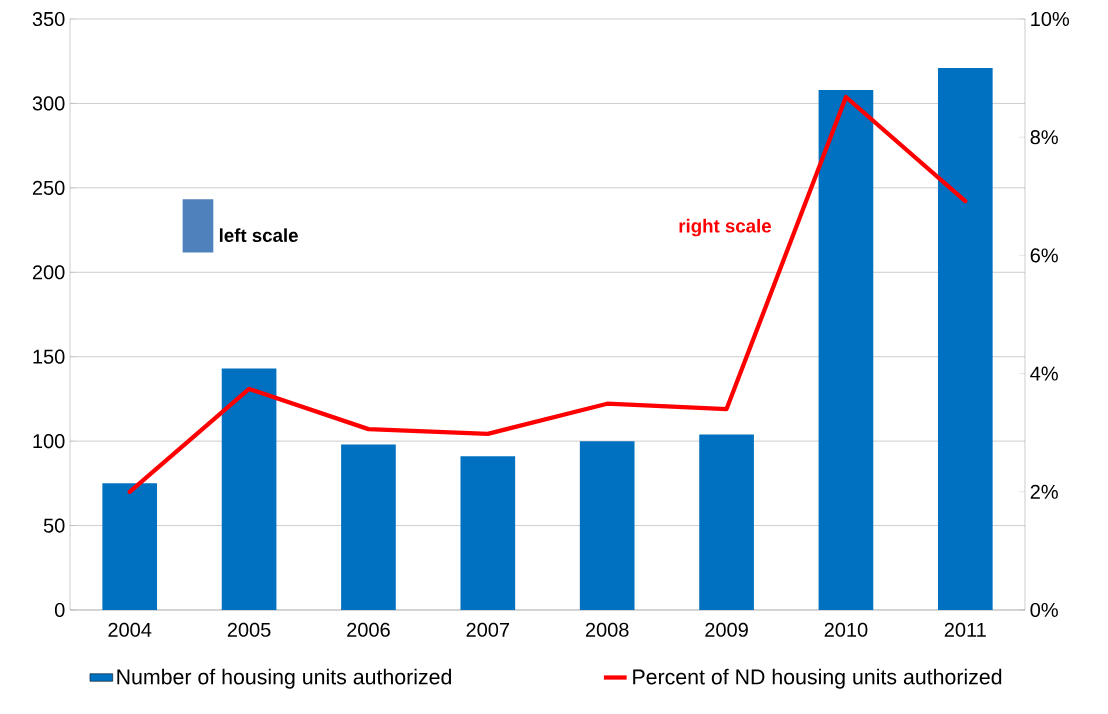  Describe the element at coordinates (48, 19) in the screenshot. I see `y-tick-label: 350` at that location.